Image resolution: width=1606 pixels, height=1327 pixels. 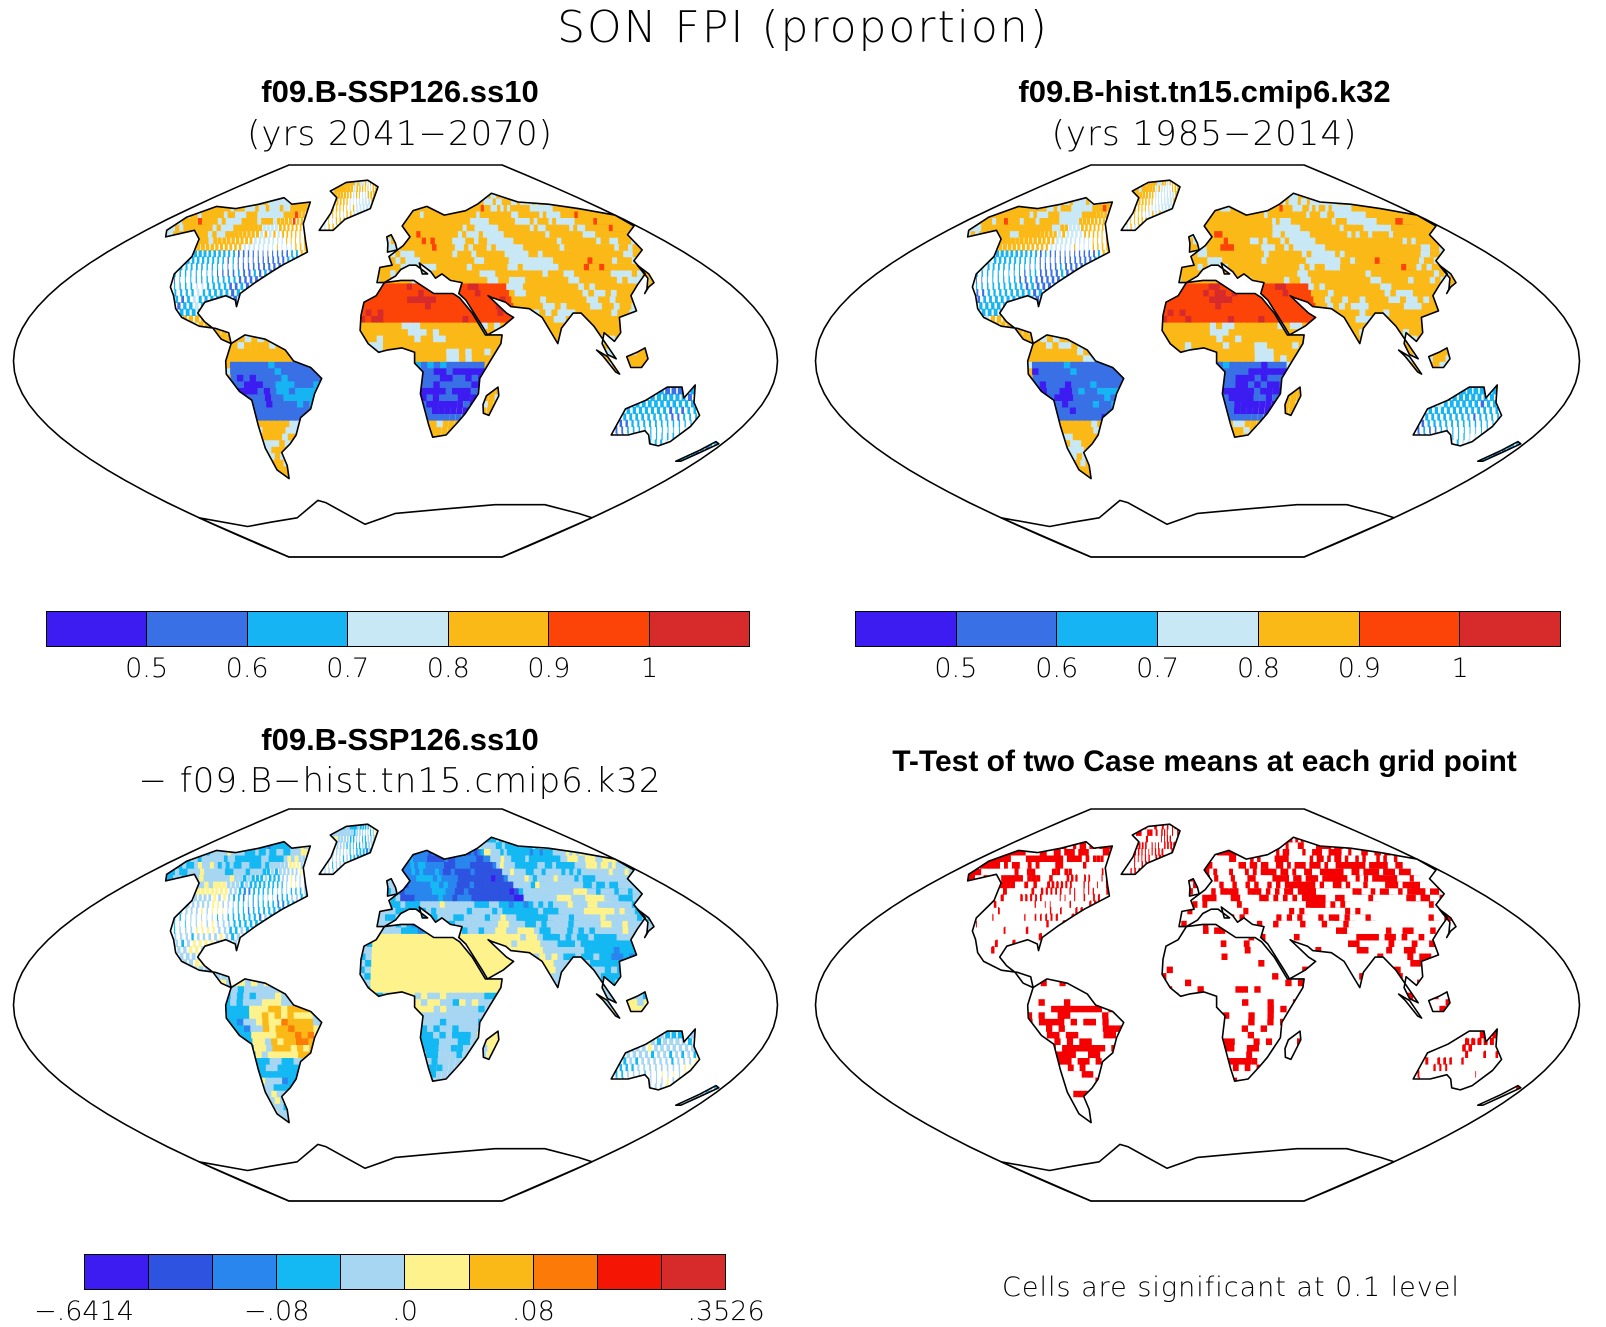 I want to click on colorbar-future-labels: 0.5 0.6 0.7 0.8 0.9 1, so click(x=398, y=671).